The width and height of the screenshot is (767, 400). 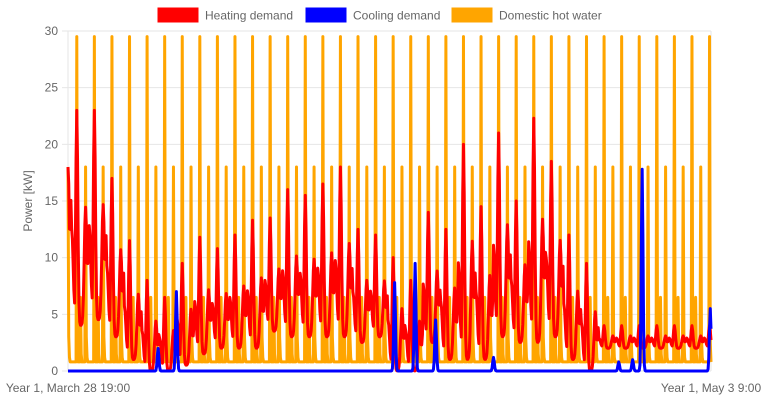 What do you see at coordinates (54, 371) in the screenshot?
I see `y-tick-label: 0` at bounding box center [54, 371].